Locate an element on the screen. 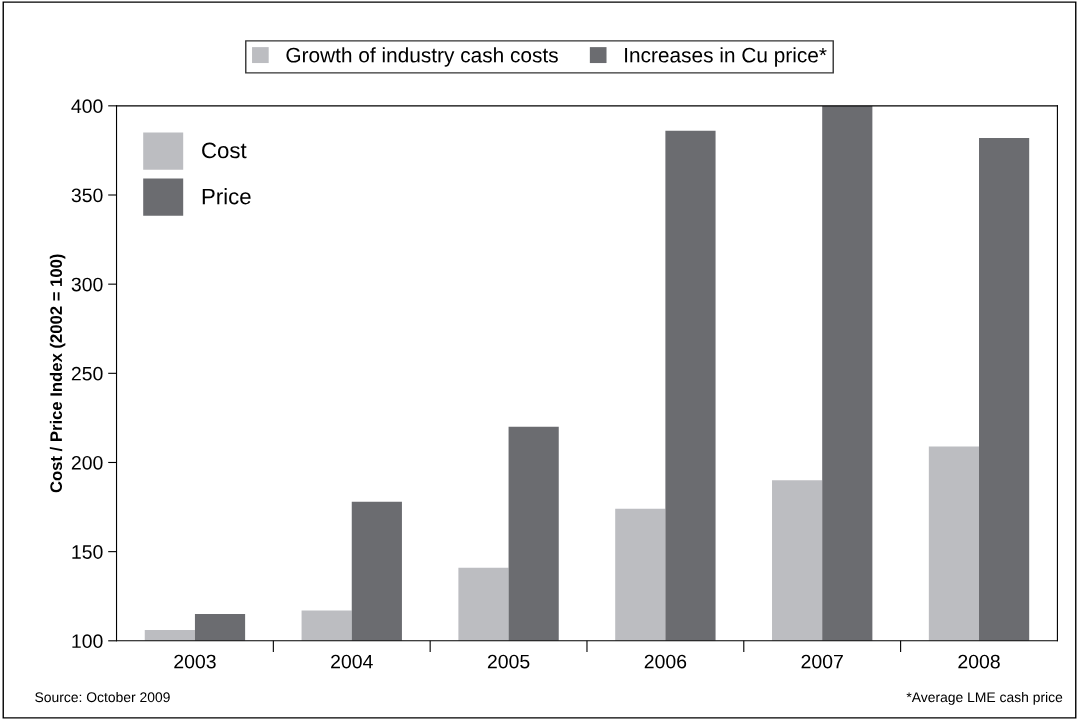  x-tick-label: 2006 is located at coordinates (665, 661).